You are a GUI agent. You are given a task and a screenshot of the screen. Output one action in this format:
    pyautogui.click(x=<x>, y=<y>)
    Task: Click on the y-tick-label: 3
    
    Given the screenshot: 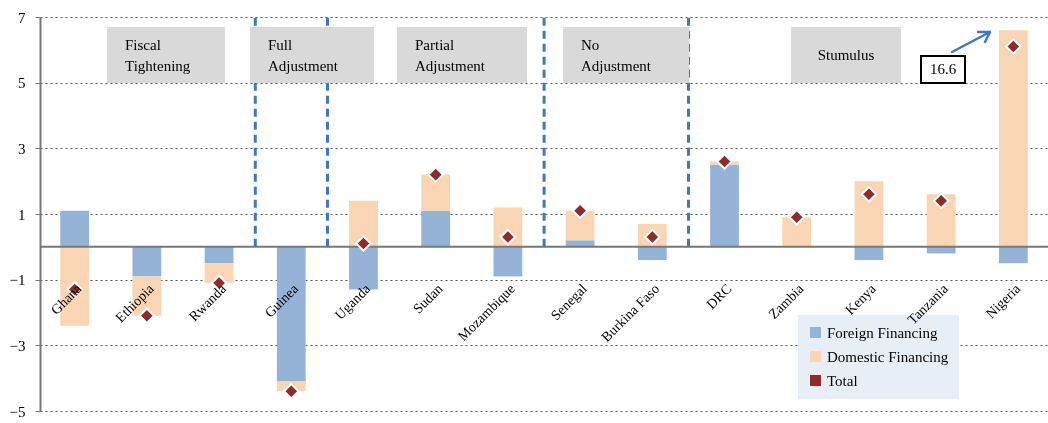 What is the action you would take?
    pyautogui.click(x=22, y=148)
    